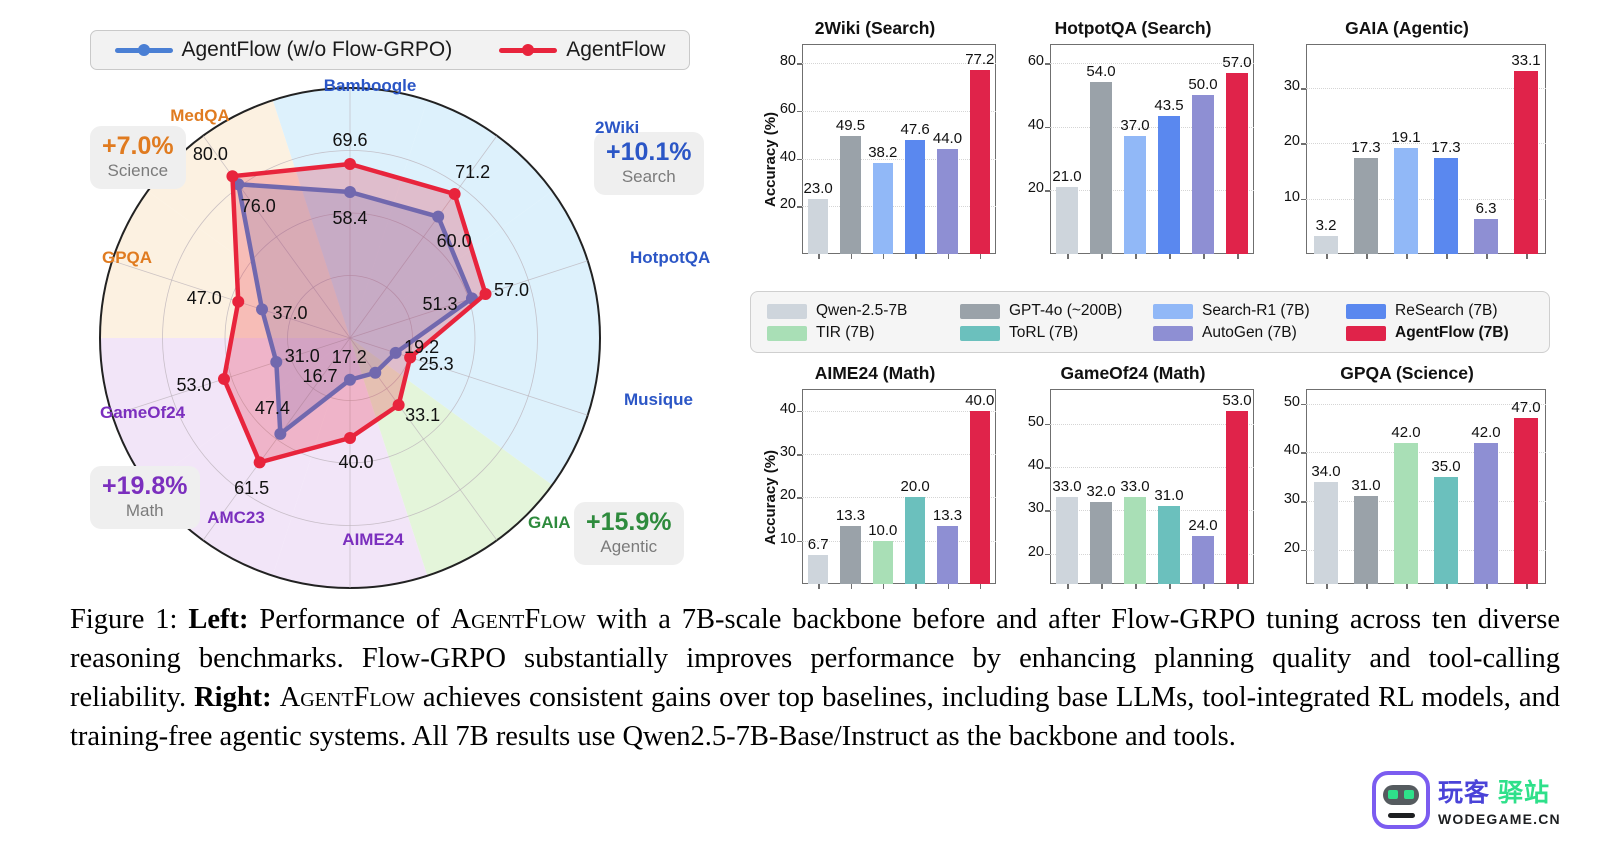 The height and width of the screenshot is (847, 1621). I want to click on bar-legend-label: AgentFlow (7B), so click(1452, 332).